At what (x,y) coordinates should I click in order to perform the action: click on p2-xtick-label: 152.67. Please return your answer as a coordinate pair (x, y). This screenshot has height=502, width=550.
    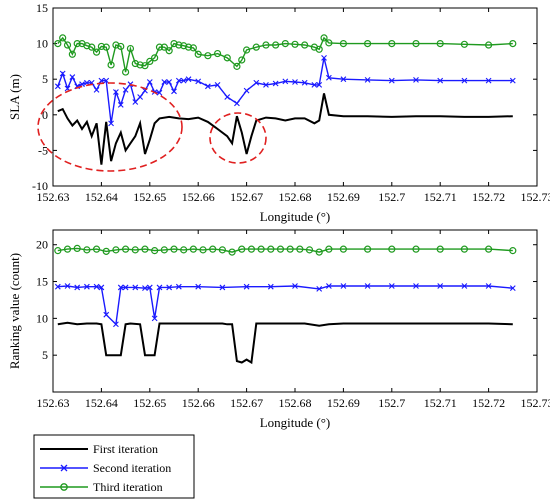
    Looking at the image, I should click on (246, 403).